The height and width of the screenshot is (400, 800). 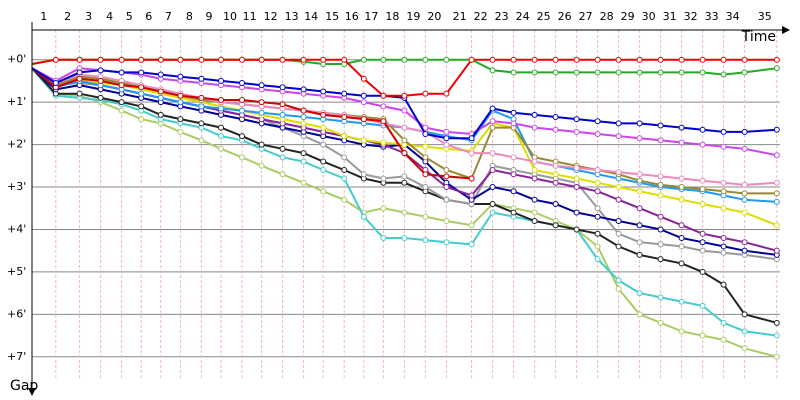 What do you see at coordinates (523, 16) in the screenshot?
I see `x-tick-label: 24` at bounding box center [523, 16].